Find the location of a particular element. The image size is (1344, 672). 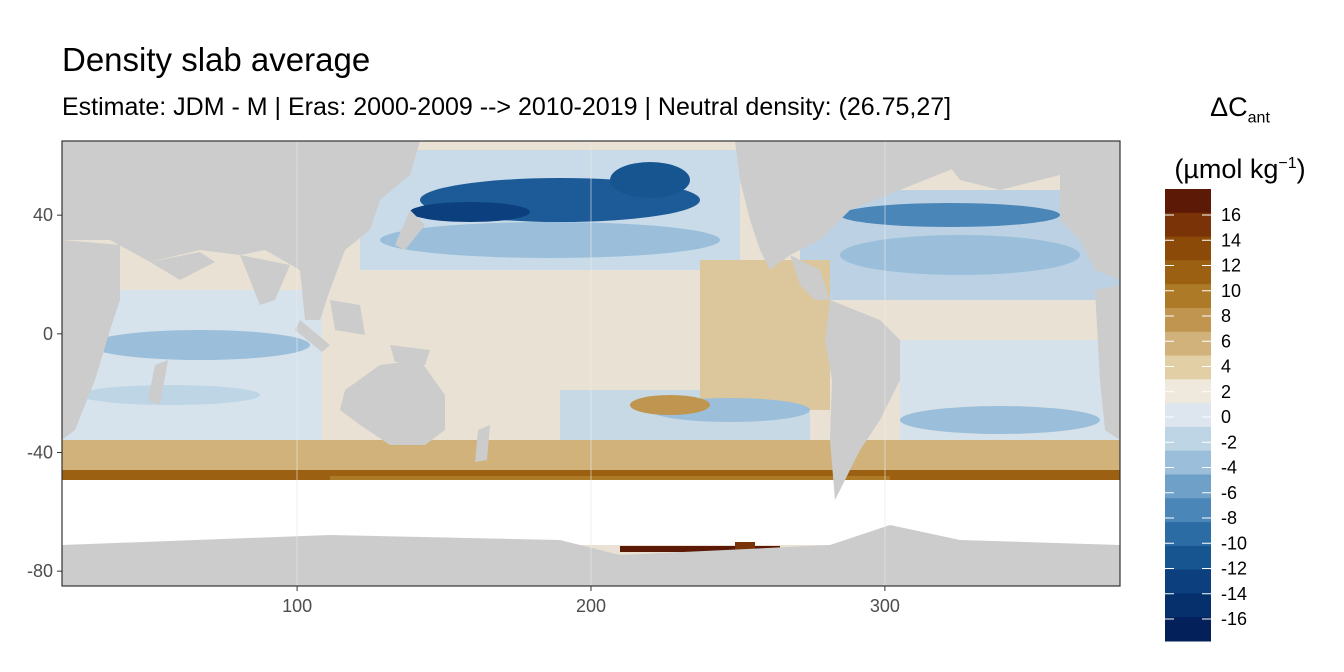

land-eurasia is located at coordinates (325, 230).